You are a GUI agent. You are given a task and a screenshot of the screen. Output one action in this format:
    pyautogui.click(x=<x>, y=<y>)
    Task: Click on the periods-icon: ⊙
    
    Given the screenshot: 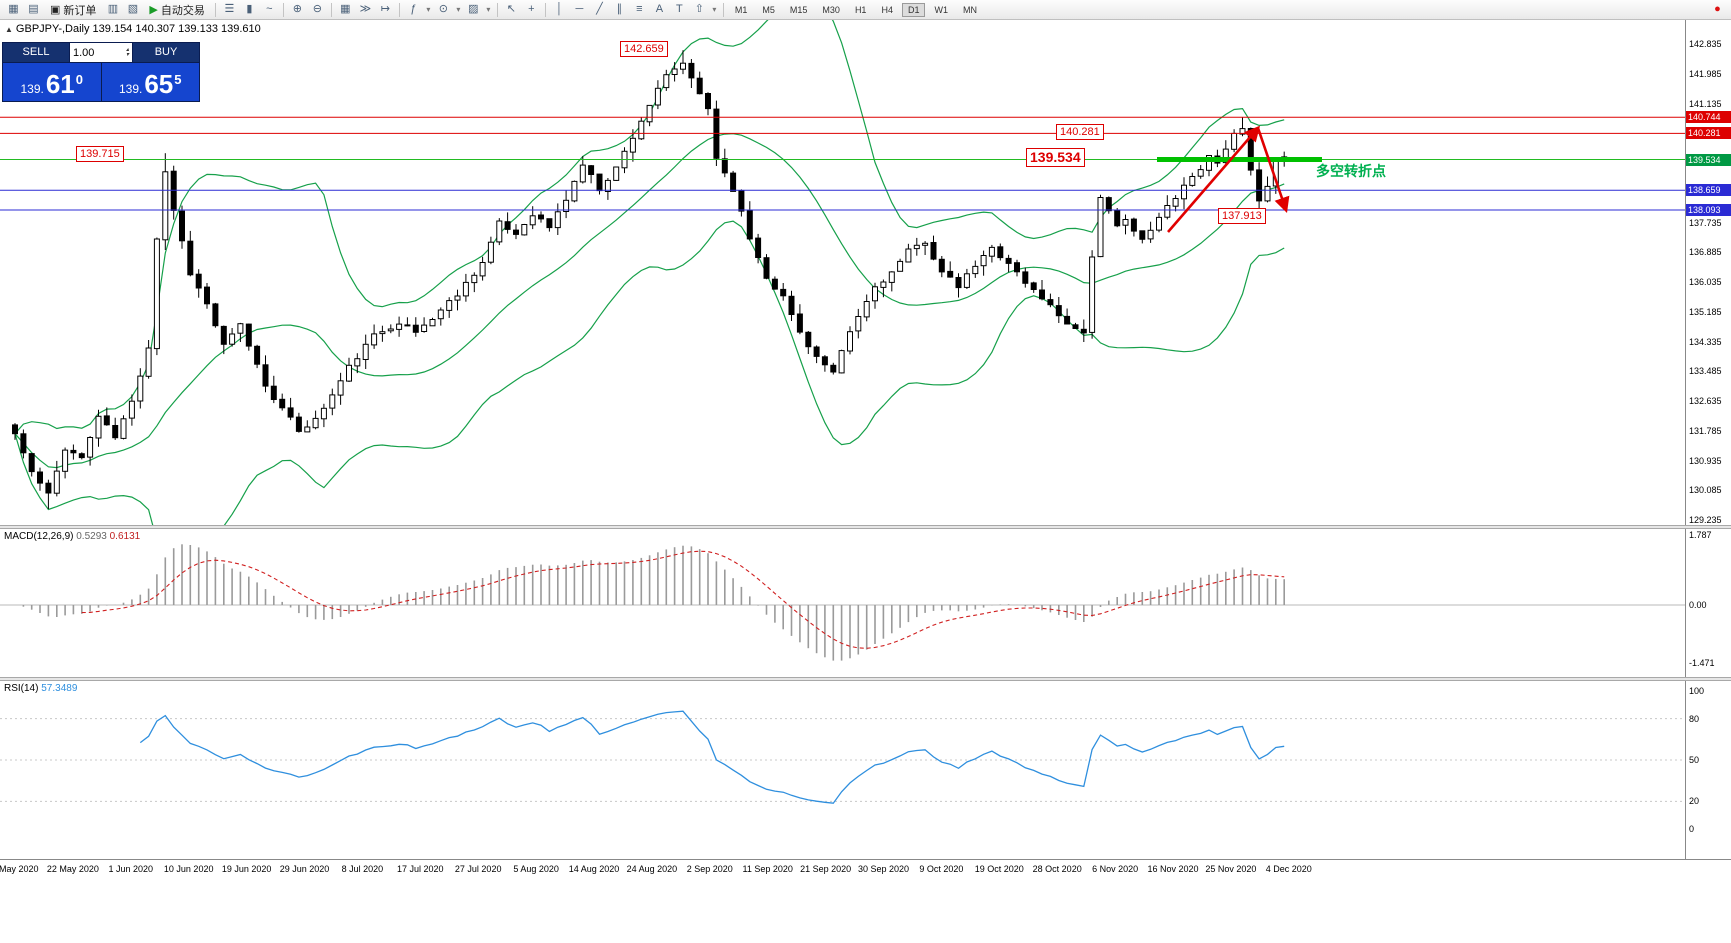 What is the action you would take?
    pyautogui.click(x=443, y=8)
    